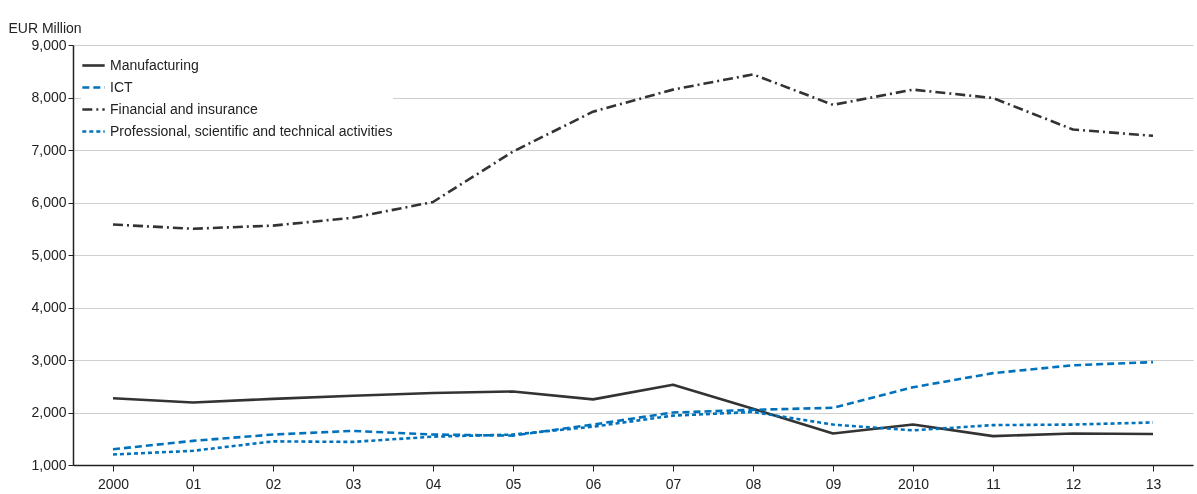 The image size is (1197, 494). I want to click on y-tick-label: 9,000, so click(49, 44).